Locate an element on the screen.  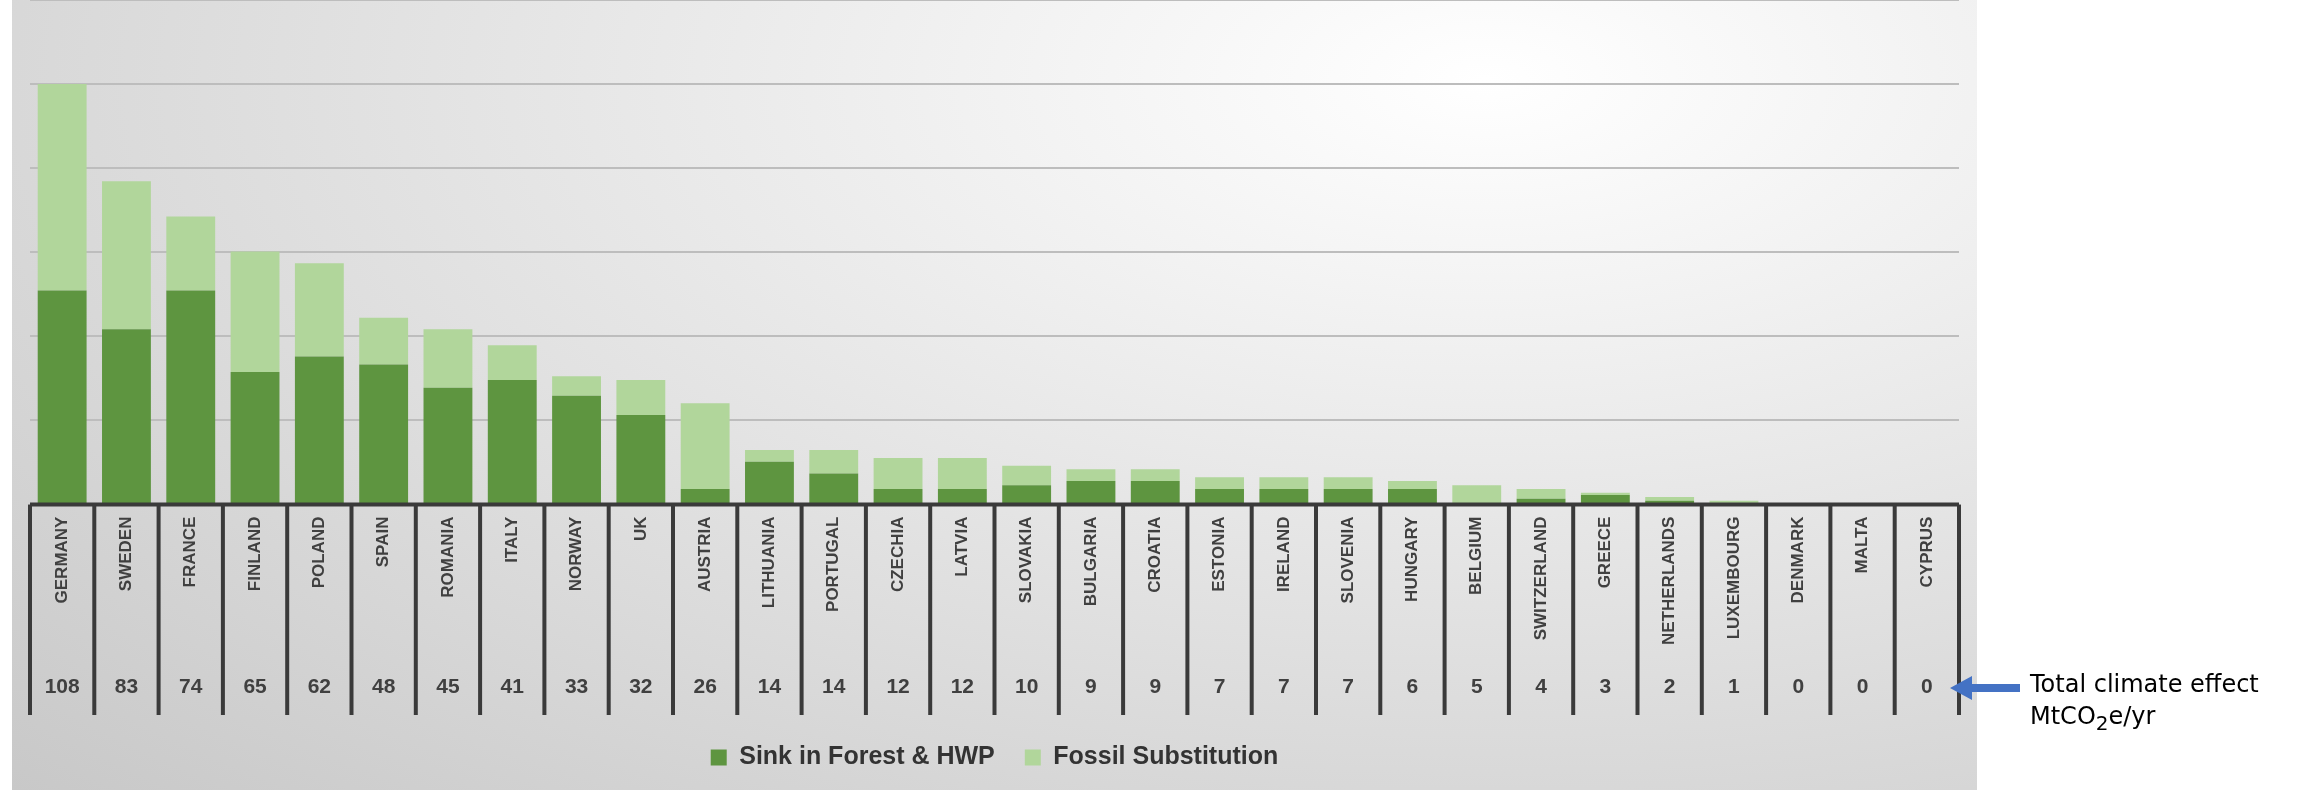
x-tick-label: POLAND is located at coordinates (319, 552).